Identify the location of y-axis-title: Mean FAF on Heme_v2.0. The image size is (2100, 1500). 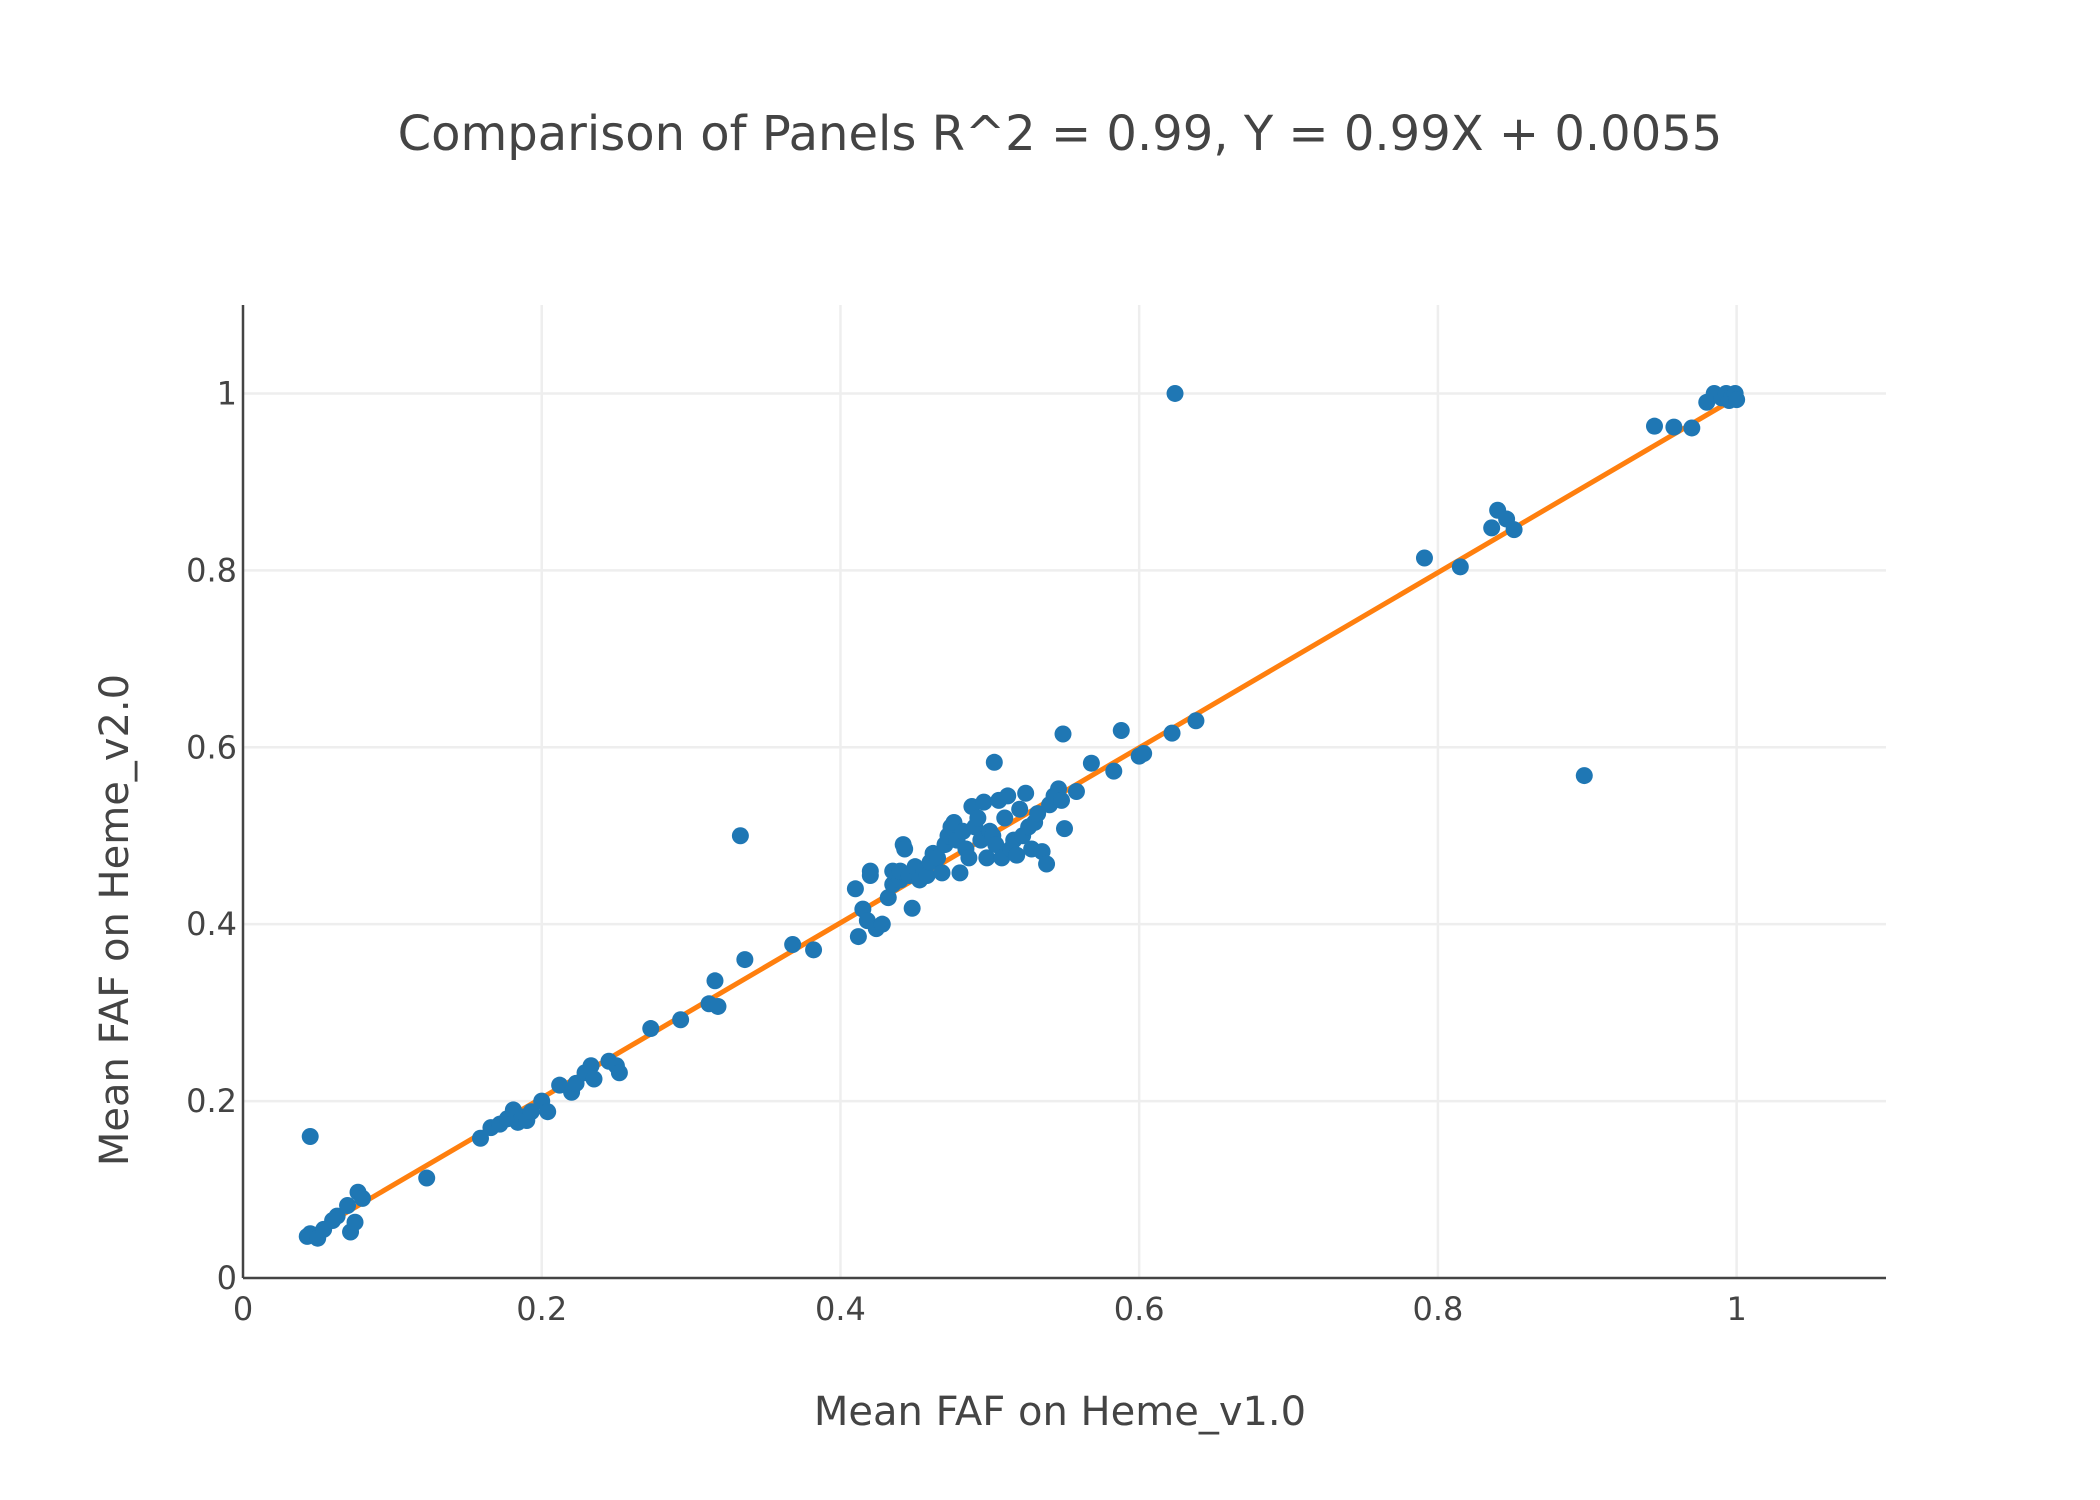
(115, 920).